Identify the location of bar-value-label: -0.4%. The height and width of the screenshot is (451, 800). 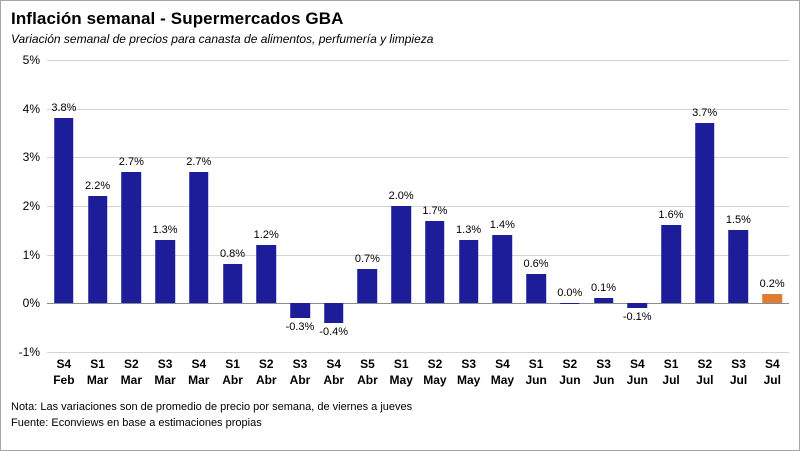
(334, 331).